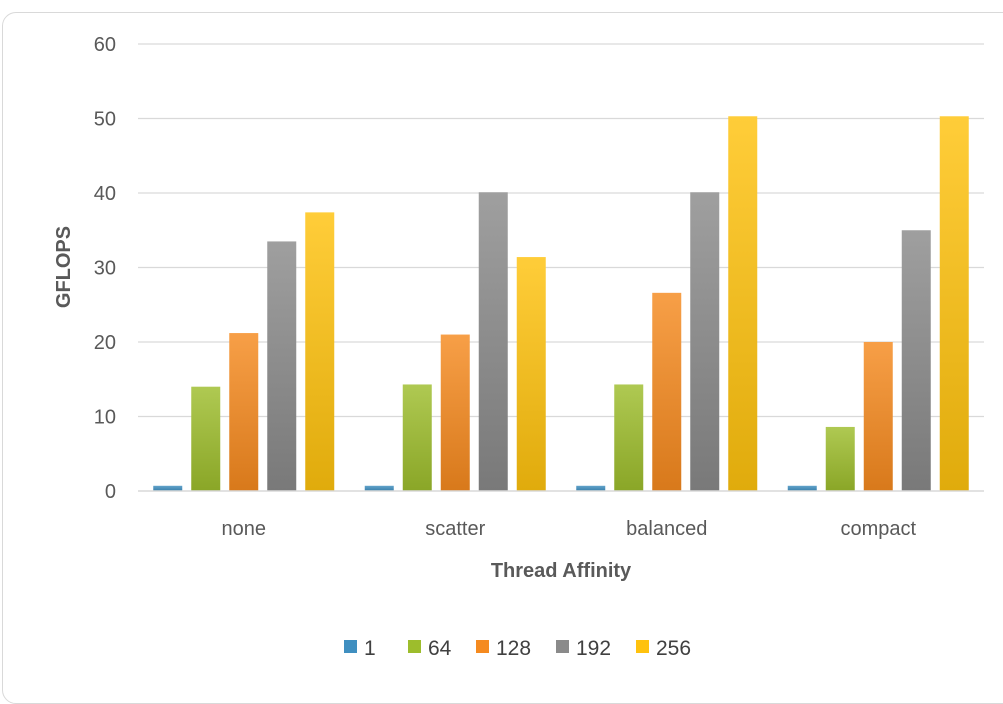 This screenshot has height=704, width=1003. Describe the element at coordinates (561, 571) in the screenshot. I see `x-axis-title: Thread Affinity` at that location.